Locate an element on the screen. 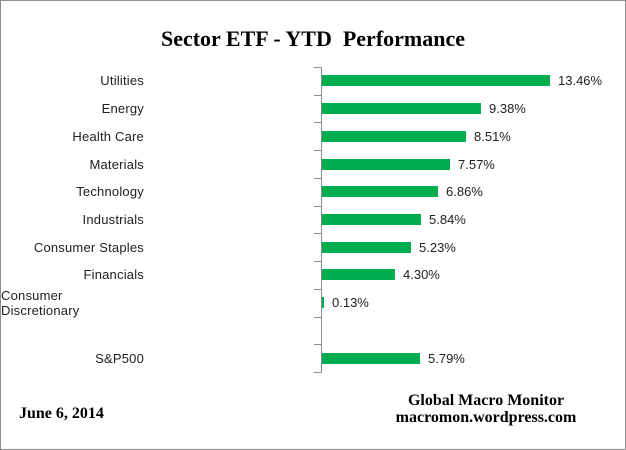  source-name: Global Macro Monitor is located at coordinates (486, 400).